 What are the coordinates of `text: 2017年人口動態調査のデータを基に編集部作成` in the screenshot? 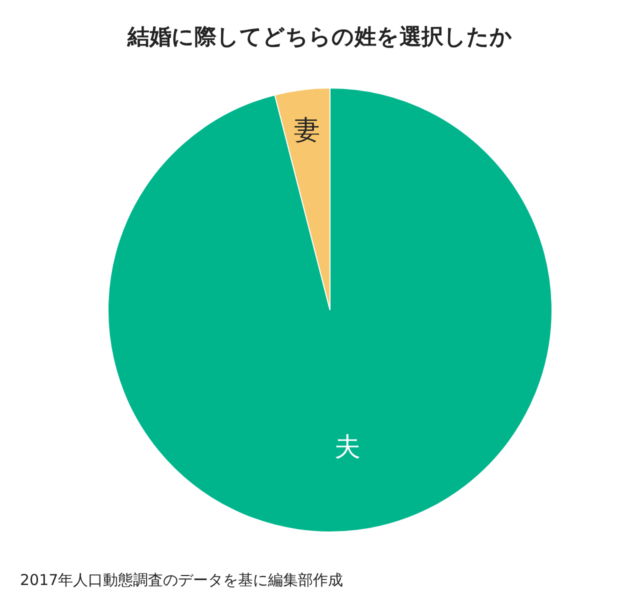 It's located at (182, 580).